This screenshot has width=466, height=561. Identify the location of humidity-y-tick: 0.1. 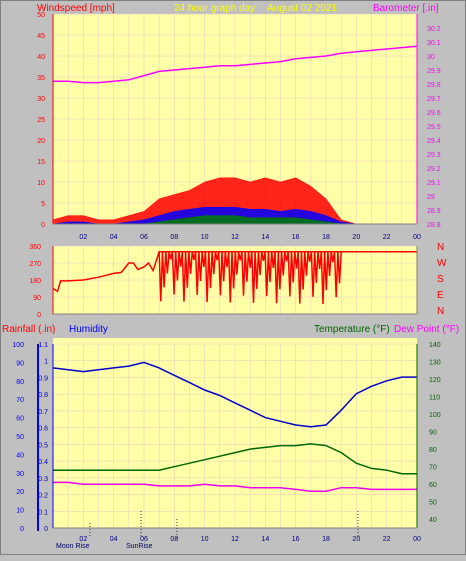
(43, 512).